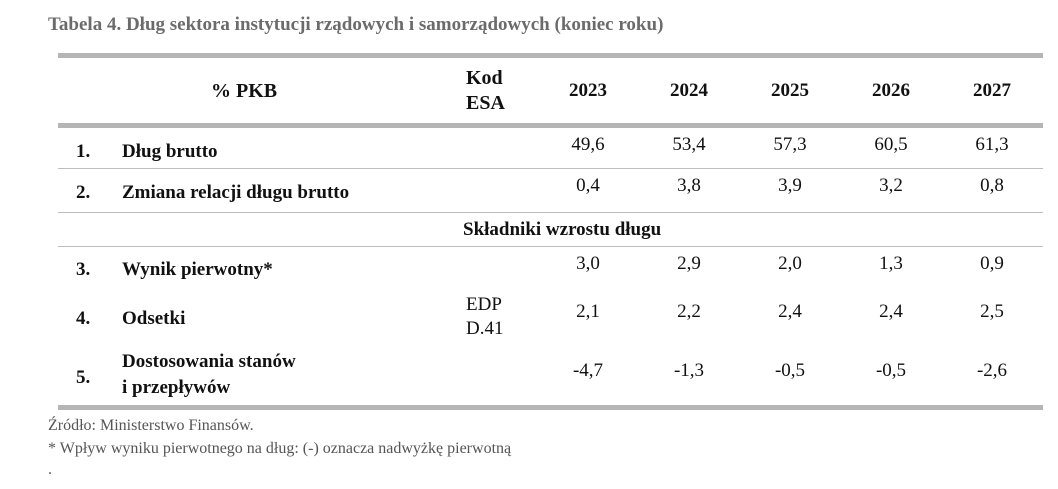 This screenshot has width=1058, height=489. I want to click on header-year: 2025, so click(790, 90).